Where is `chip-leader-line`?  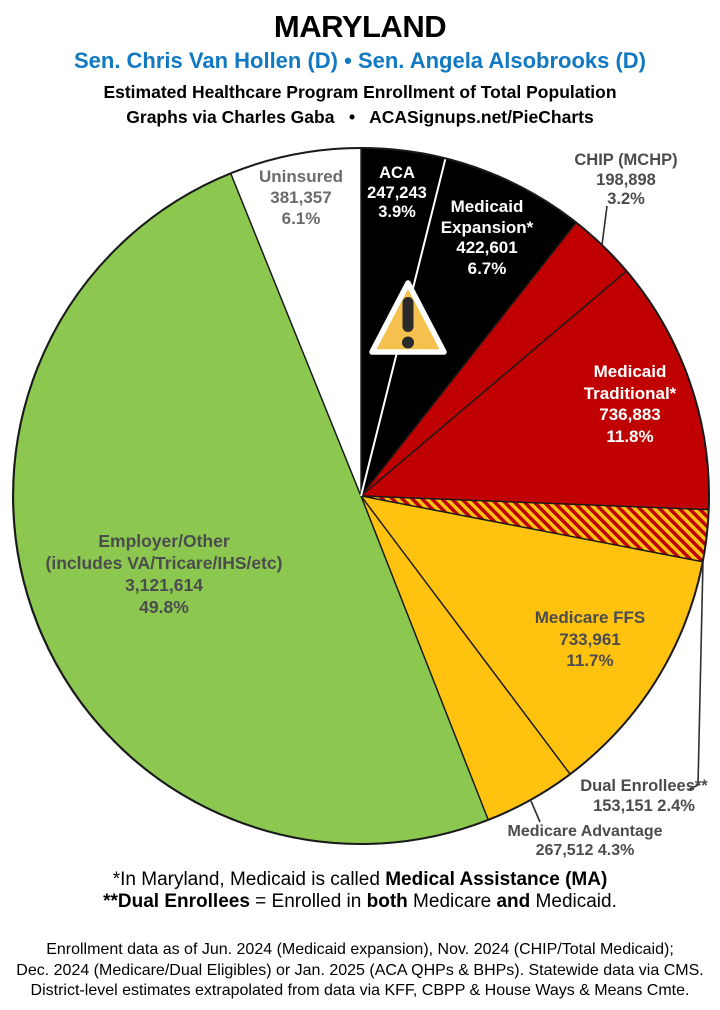
chip-leader-line is located at coordinates (604, 225).